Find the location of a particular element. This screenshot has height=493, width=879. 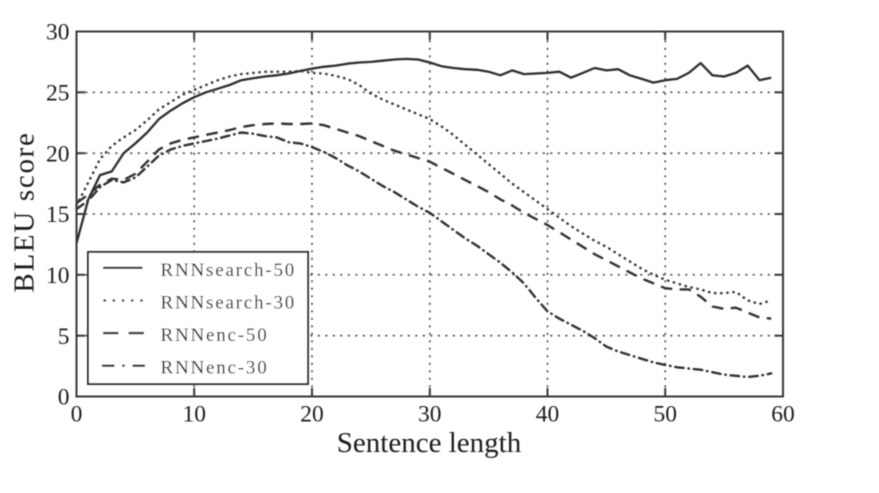

svg-text: RNNenc-30 is located at coordinates (215, 368).